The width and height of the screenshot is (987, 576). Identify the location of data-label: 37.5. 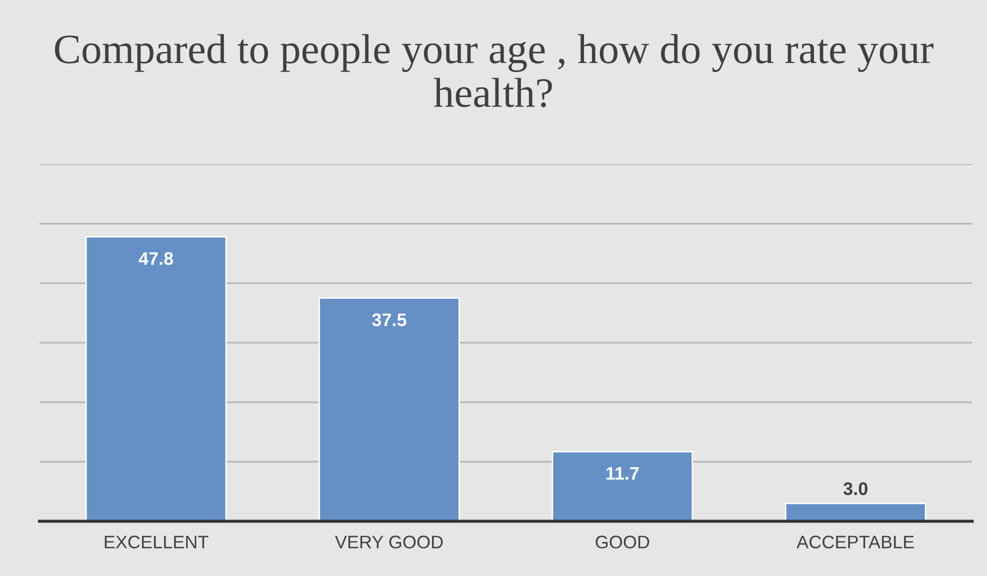
(389, 319).